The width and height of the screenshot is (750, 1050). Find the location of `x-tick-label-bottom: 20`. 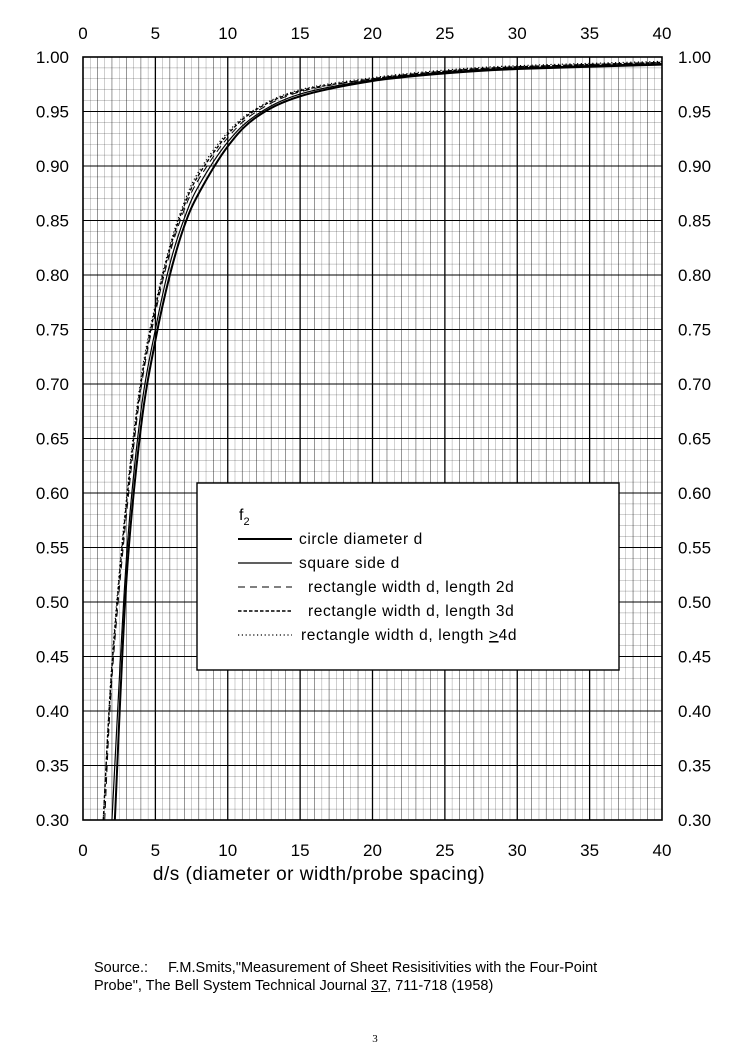

x-tick-label-bottom: 20 is located at coordinates (372, 850).